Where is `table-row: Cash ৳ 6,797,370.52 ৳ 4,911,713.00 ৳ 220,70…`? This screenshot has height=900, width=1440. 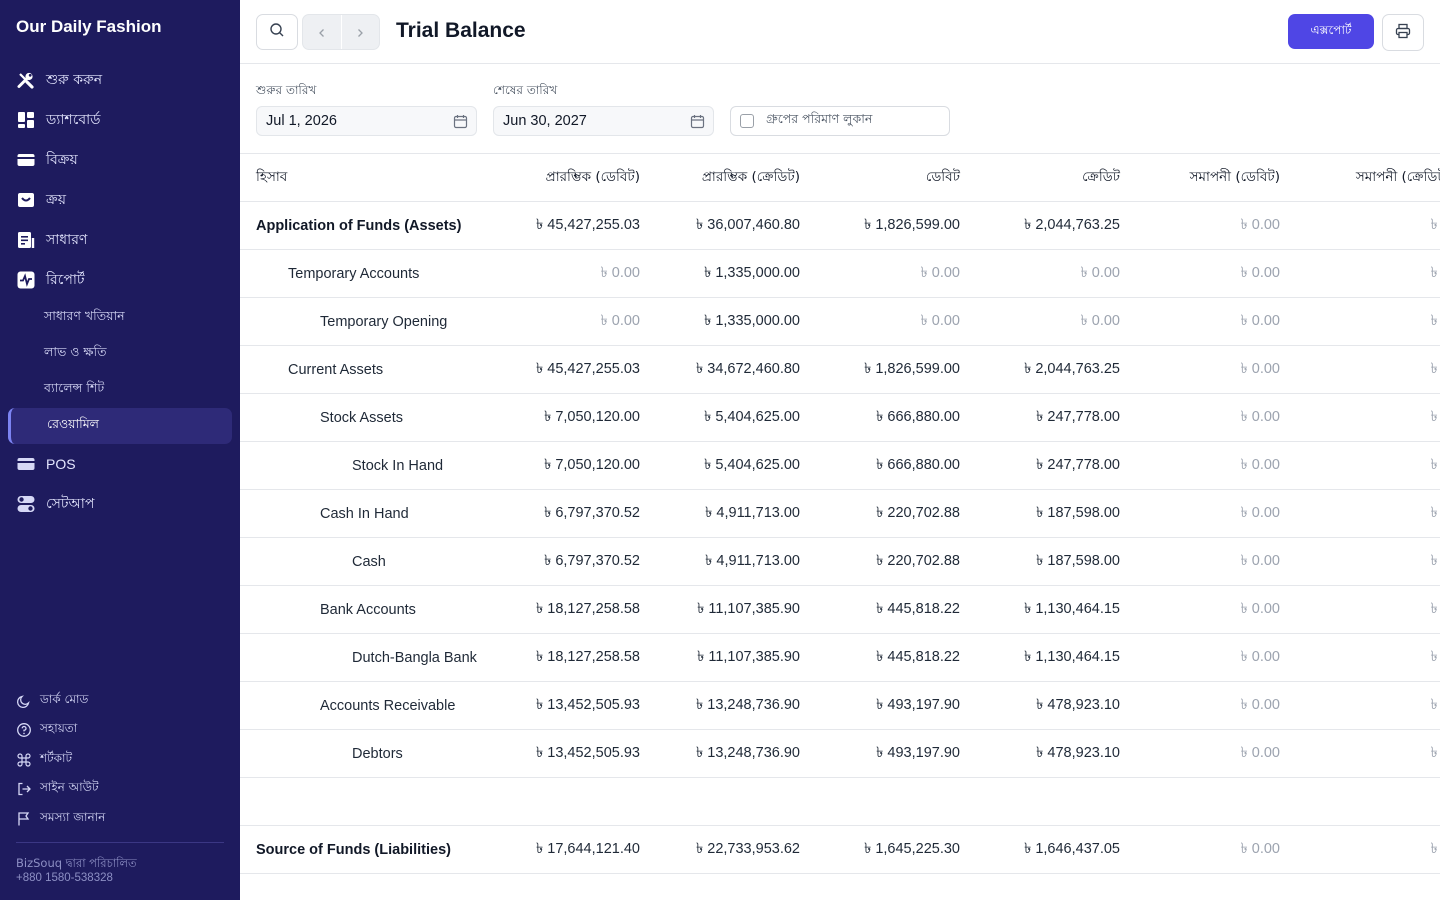
table-row: Cash ৳ 6,797,370.52 ৳ 4,911,713.00 ৳ 220,70… is located at coordinates (840, 561).